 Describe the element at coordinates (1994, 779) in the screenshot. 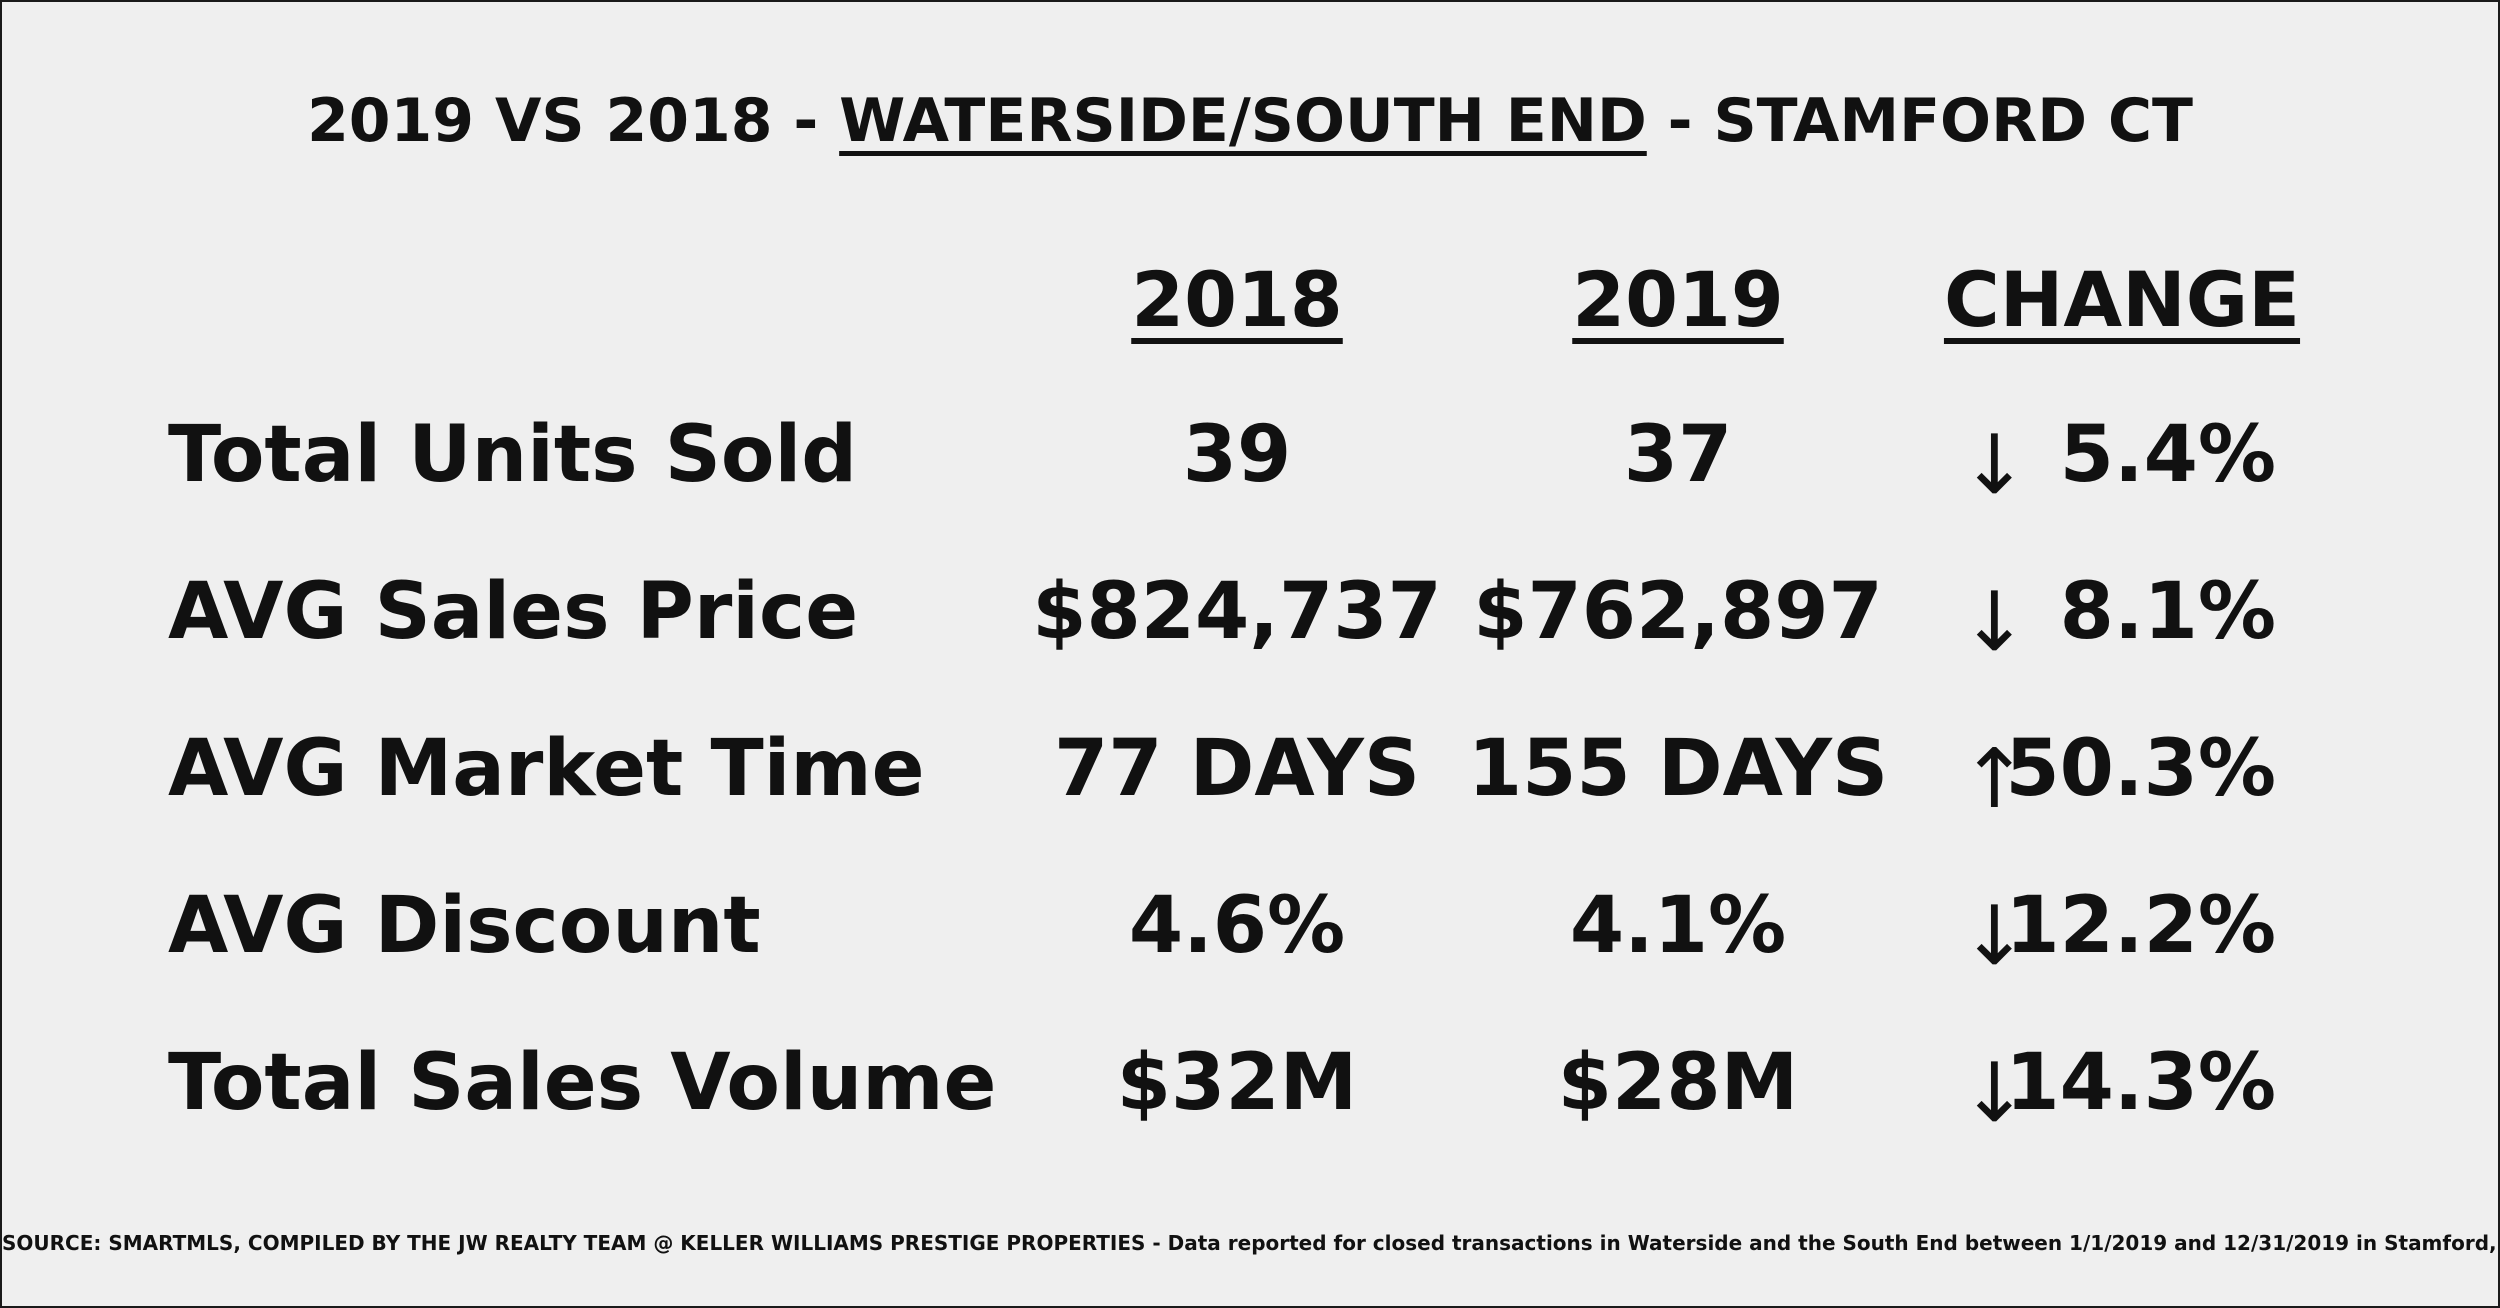

I see `up-arrow-icon: ↑` at that location.